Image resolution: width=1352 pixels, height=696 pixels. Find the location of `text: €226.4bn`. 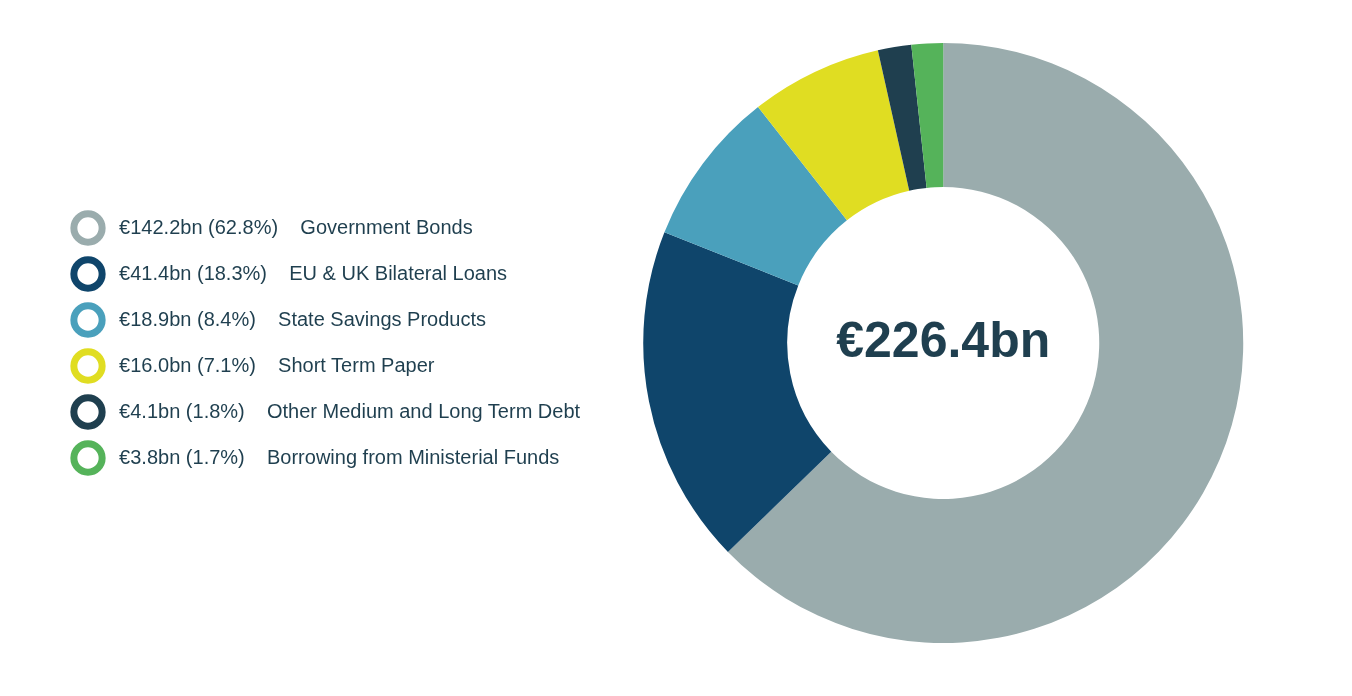

text: €226.4bn is located at coordinates (943, 339).